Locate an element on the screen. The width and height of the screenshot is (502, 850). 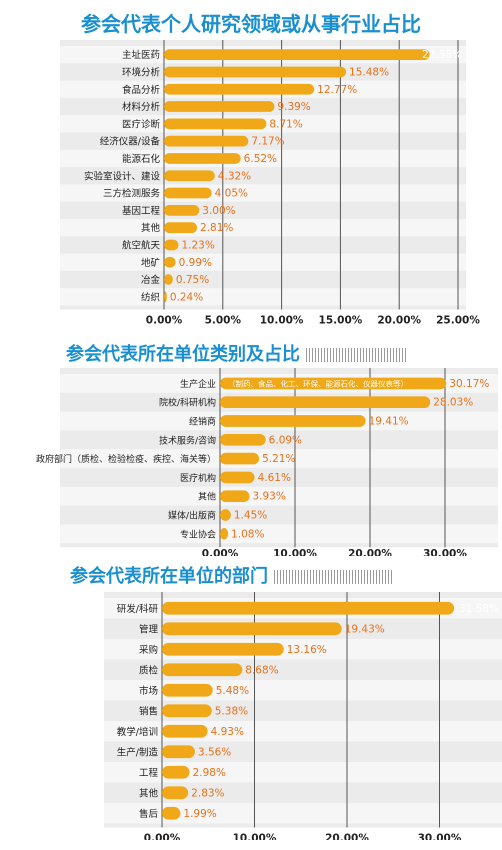
value-label: 9.39% is located at coordinates (293, 107).